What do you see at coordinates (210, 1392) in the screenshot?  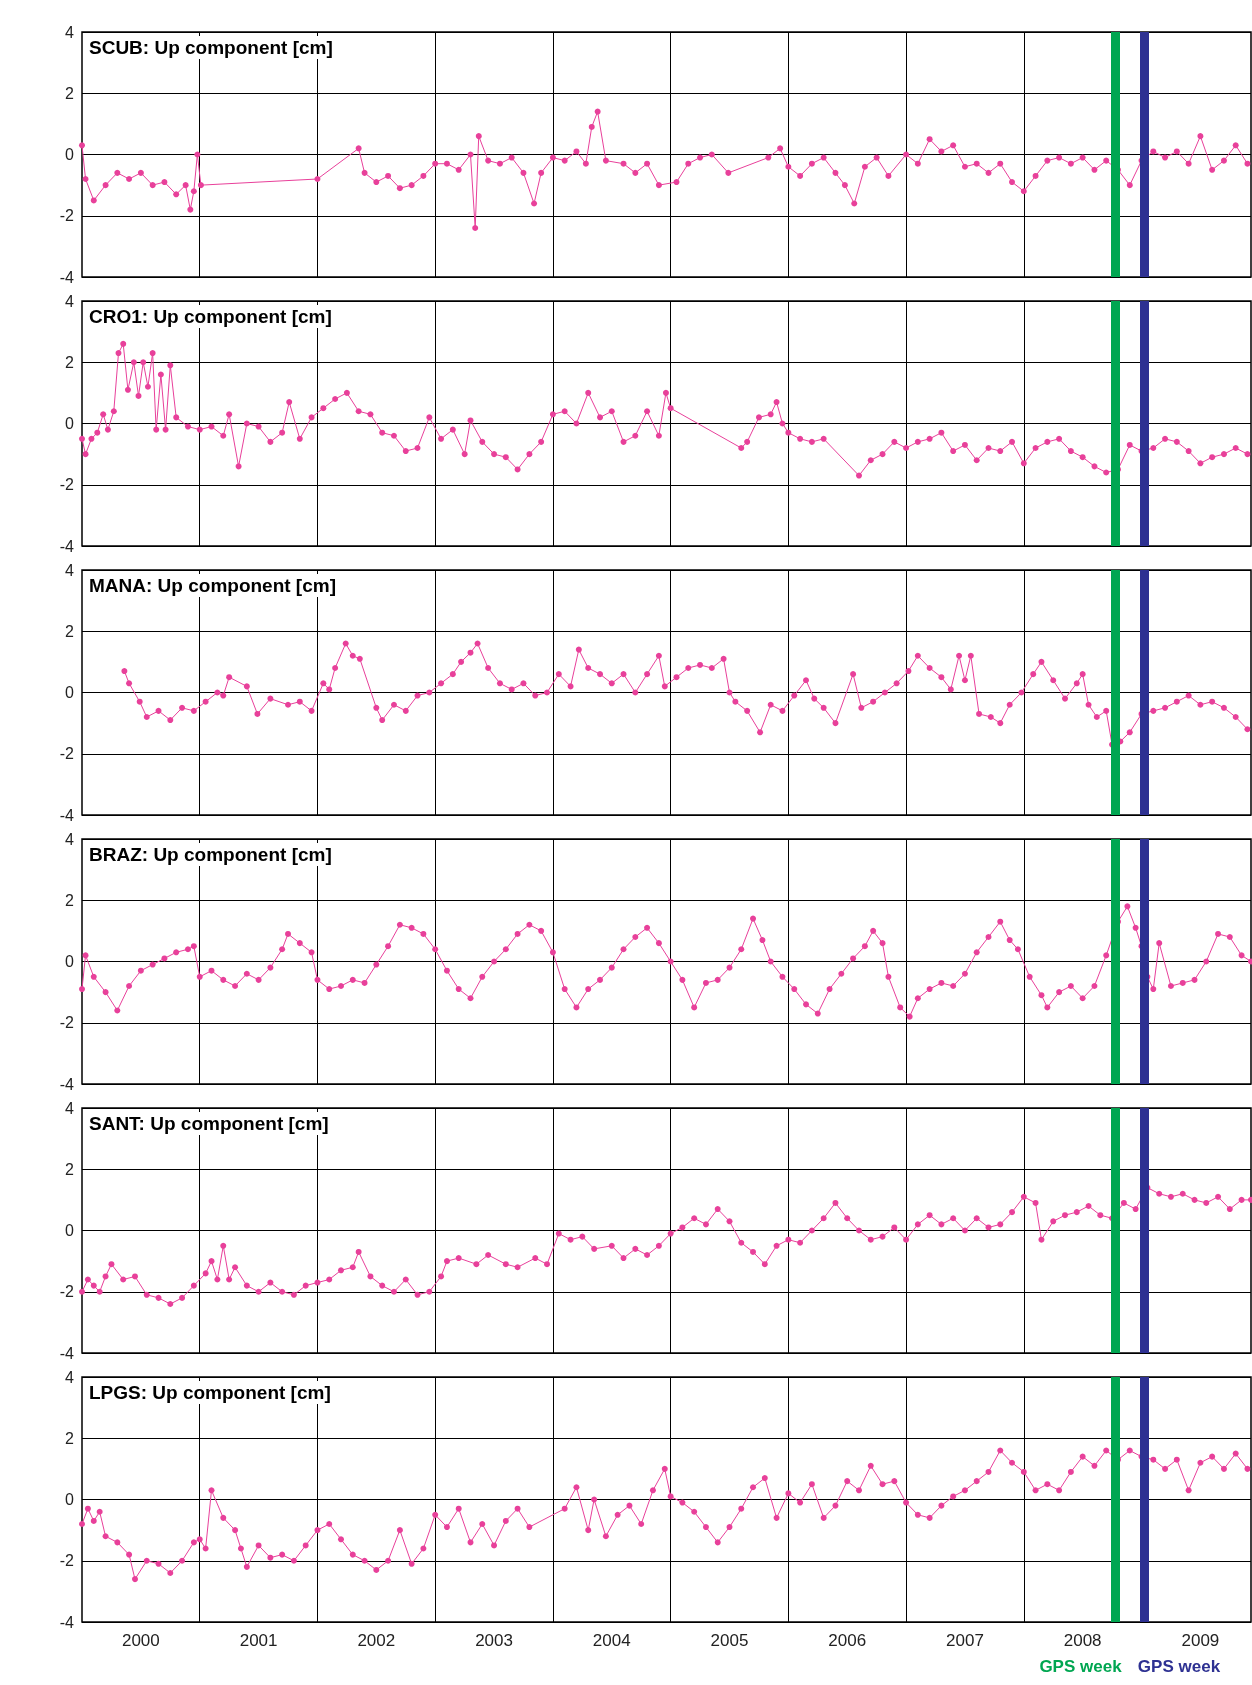 I see `chart-title: LPGS: Up component [cm]` at bounding box center [210, 1392].